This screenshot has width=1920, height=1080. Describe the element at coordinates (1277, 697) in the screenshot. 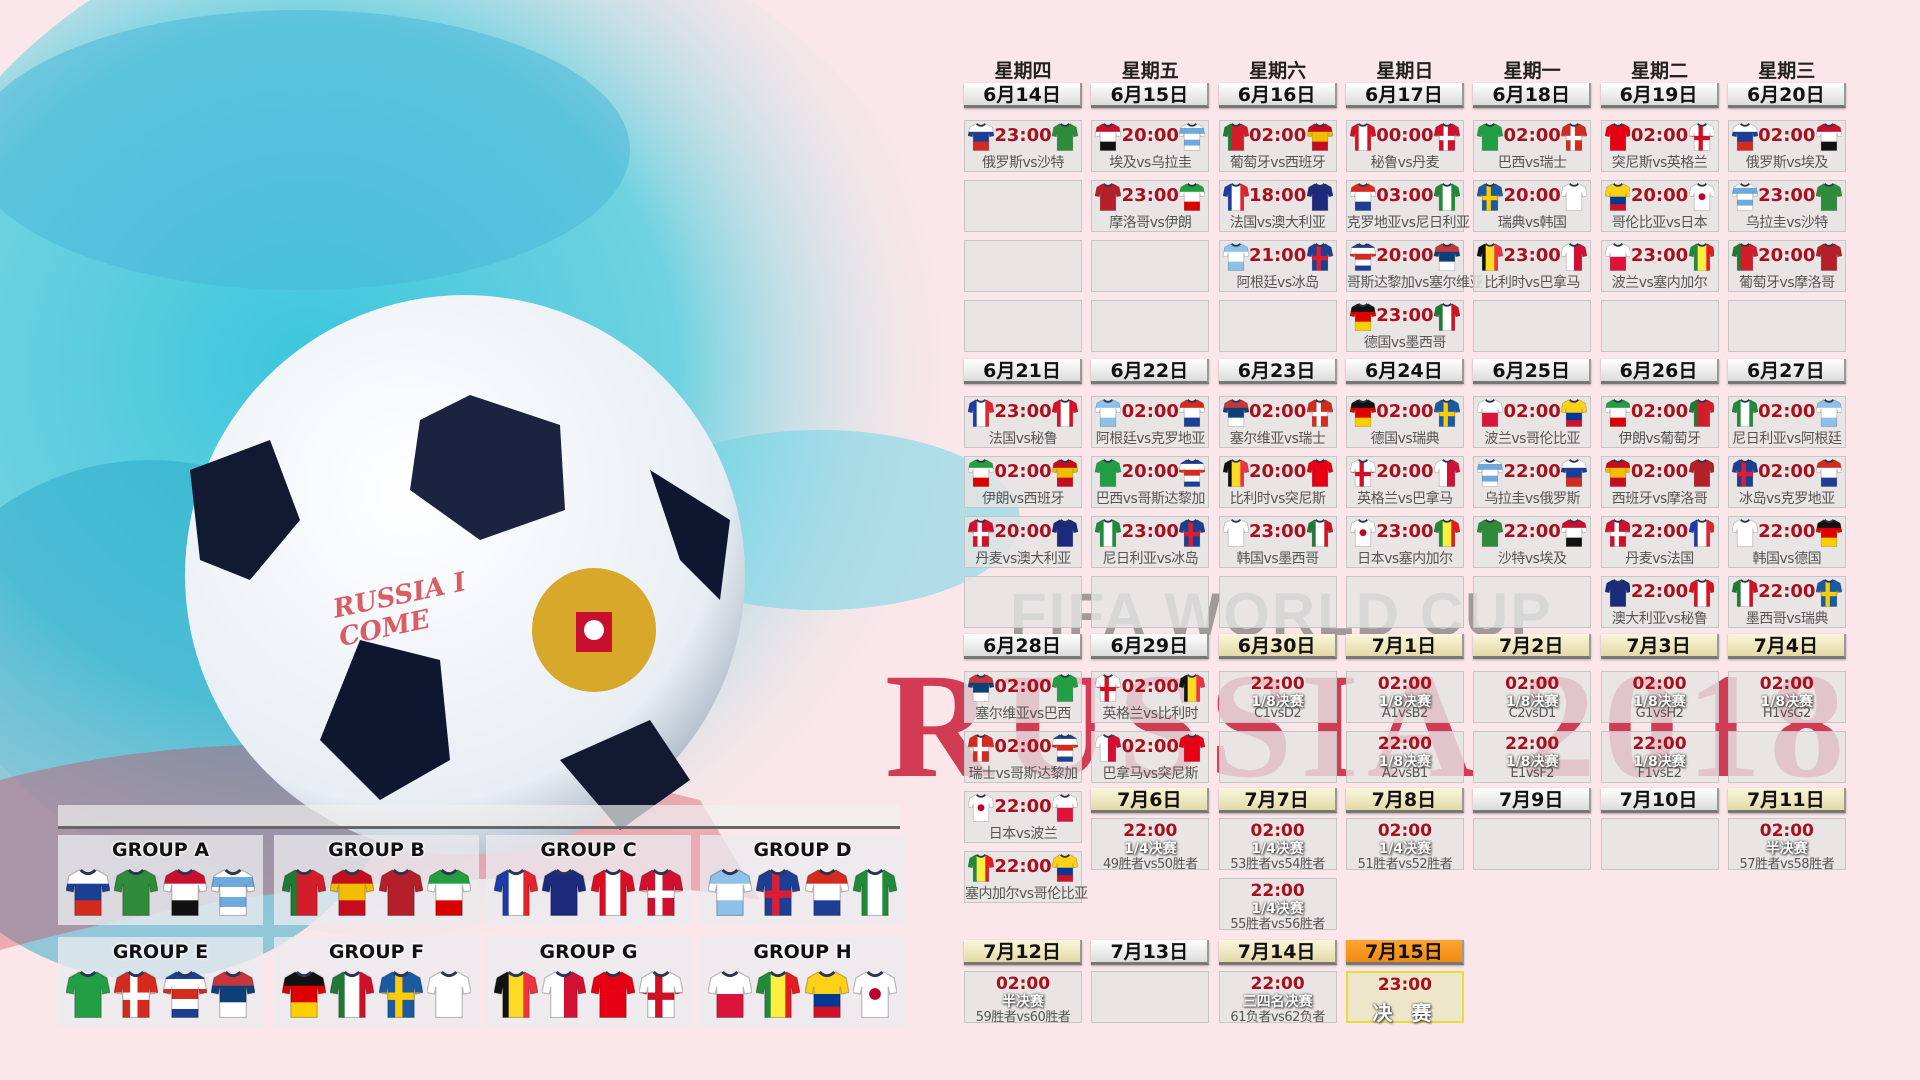

I see `match-cell: 22:00 1/8决赛 C1vsD2` at that location.